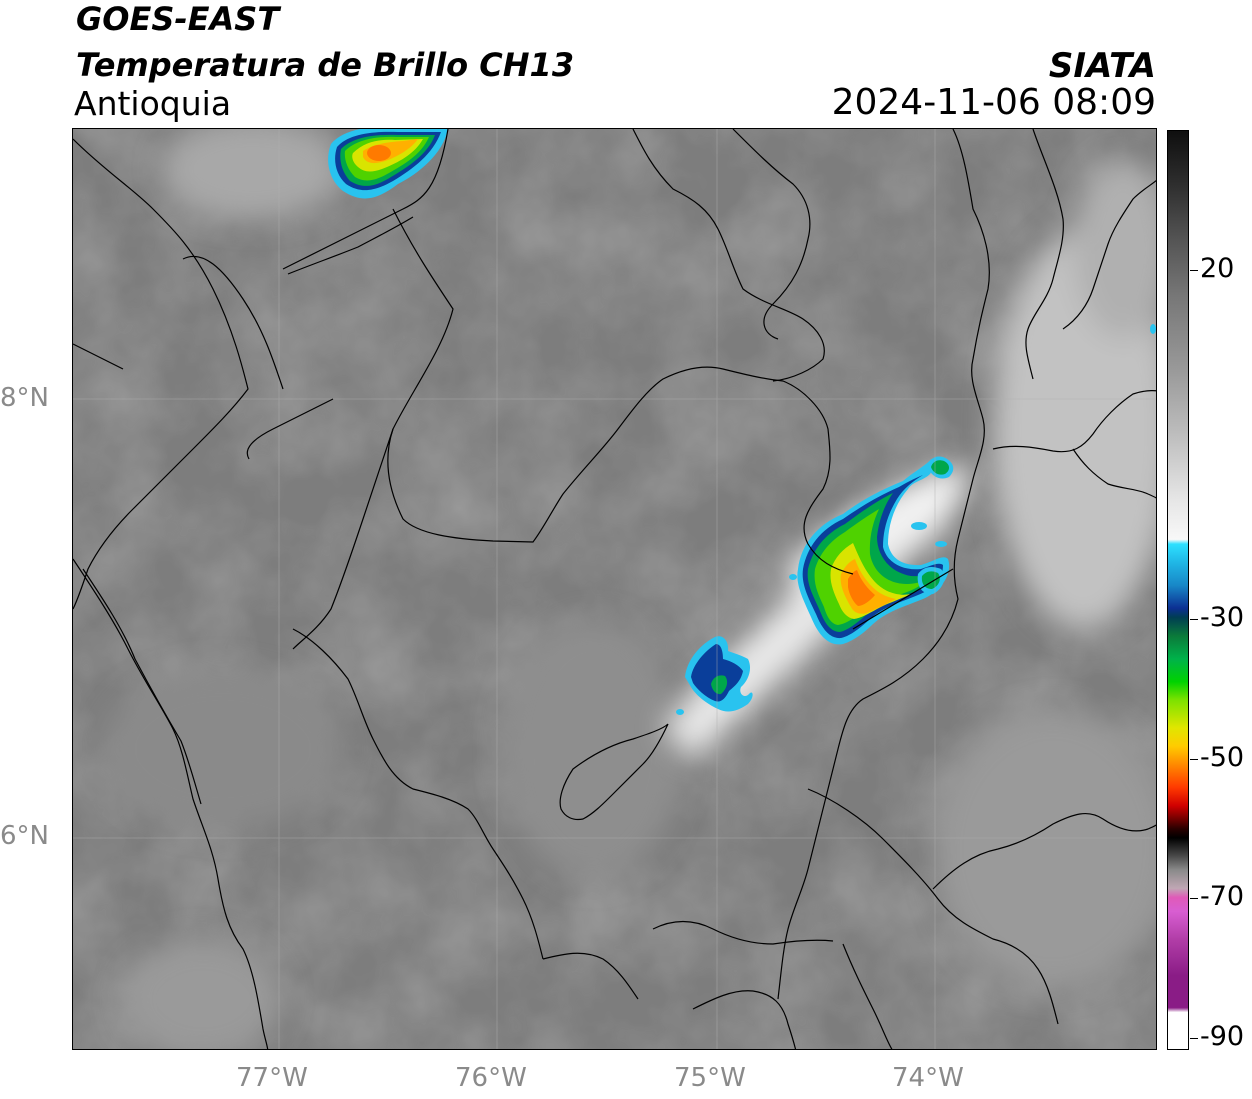  I want to click on region-subtitle: Antioquia, so click(153, 103).